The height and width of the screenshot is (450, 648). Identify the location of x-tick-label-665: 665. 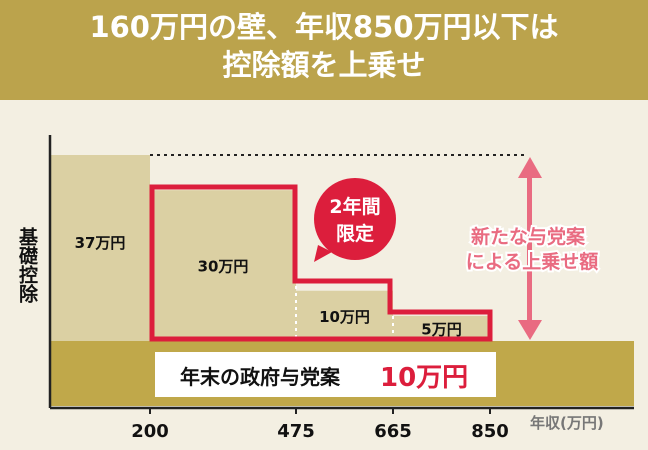
(393, 431).